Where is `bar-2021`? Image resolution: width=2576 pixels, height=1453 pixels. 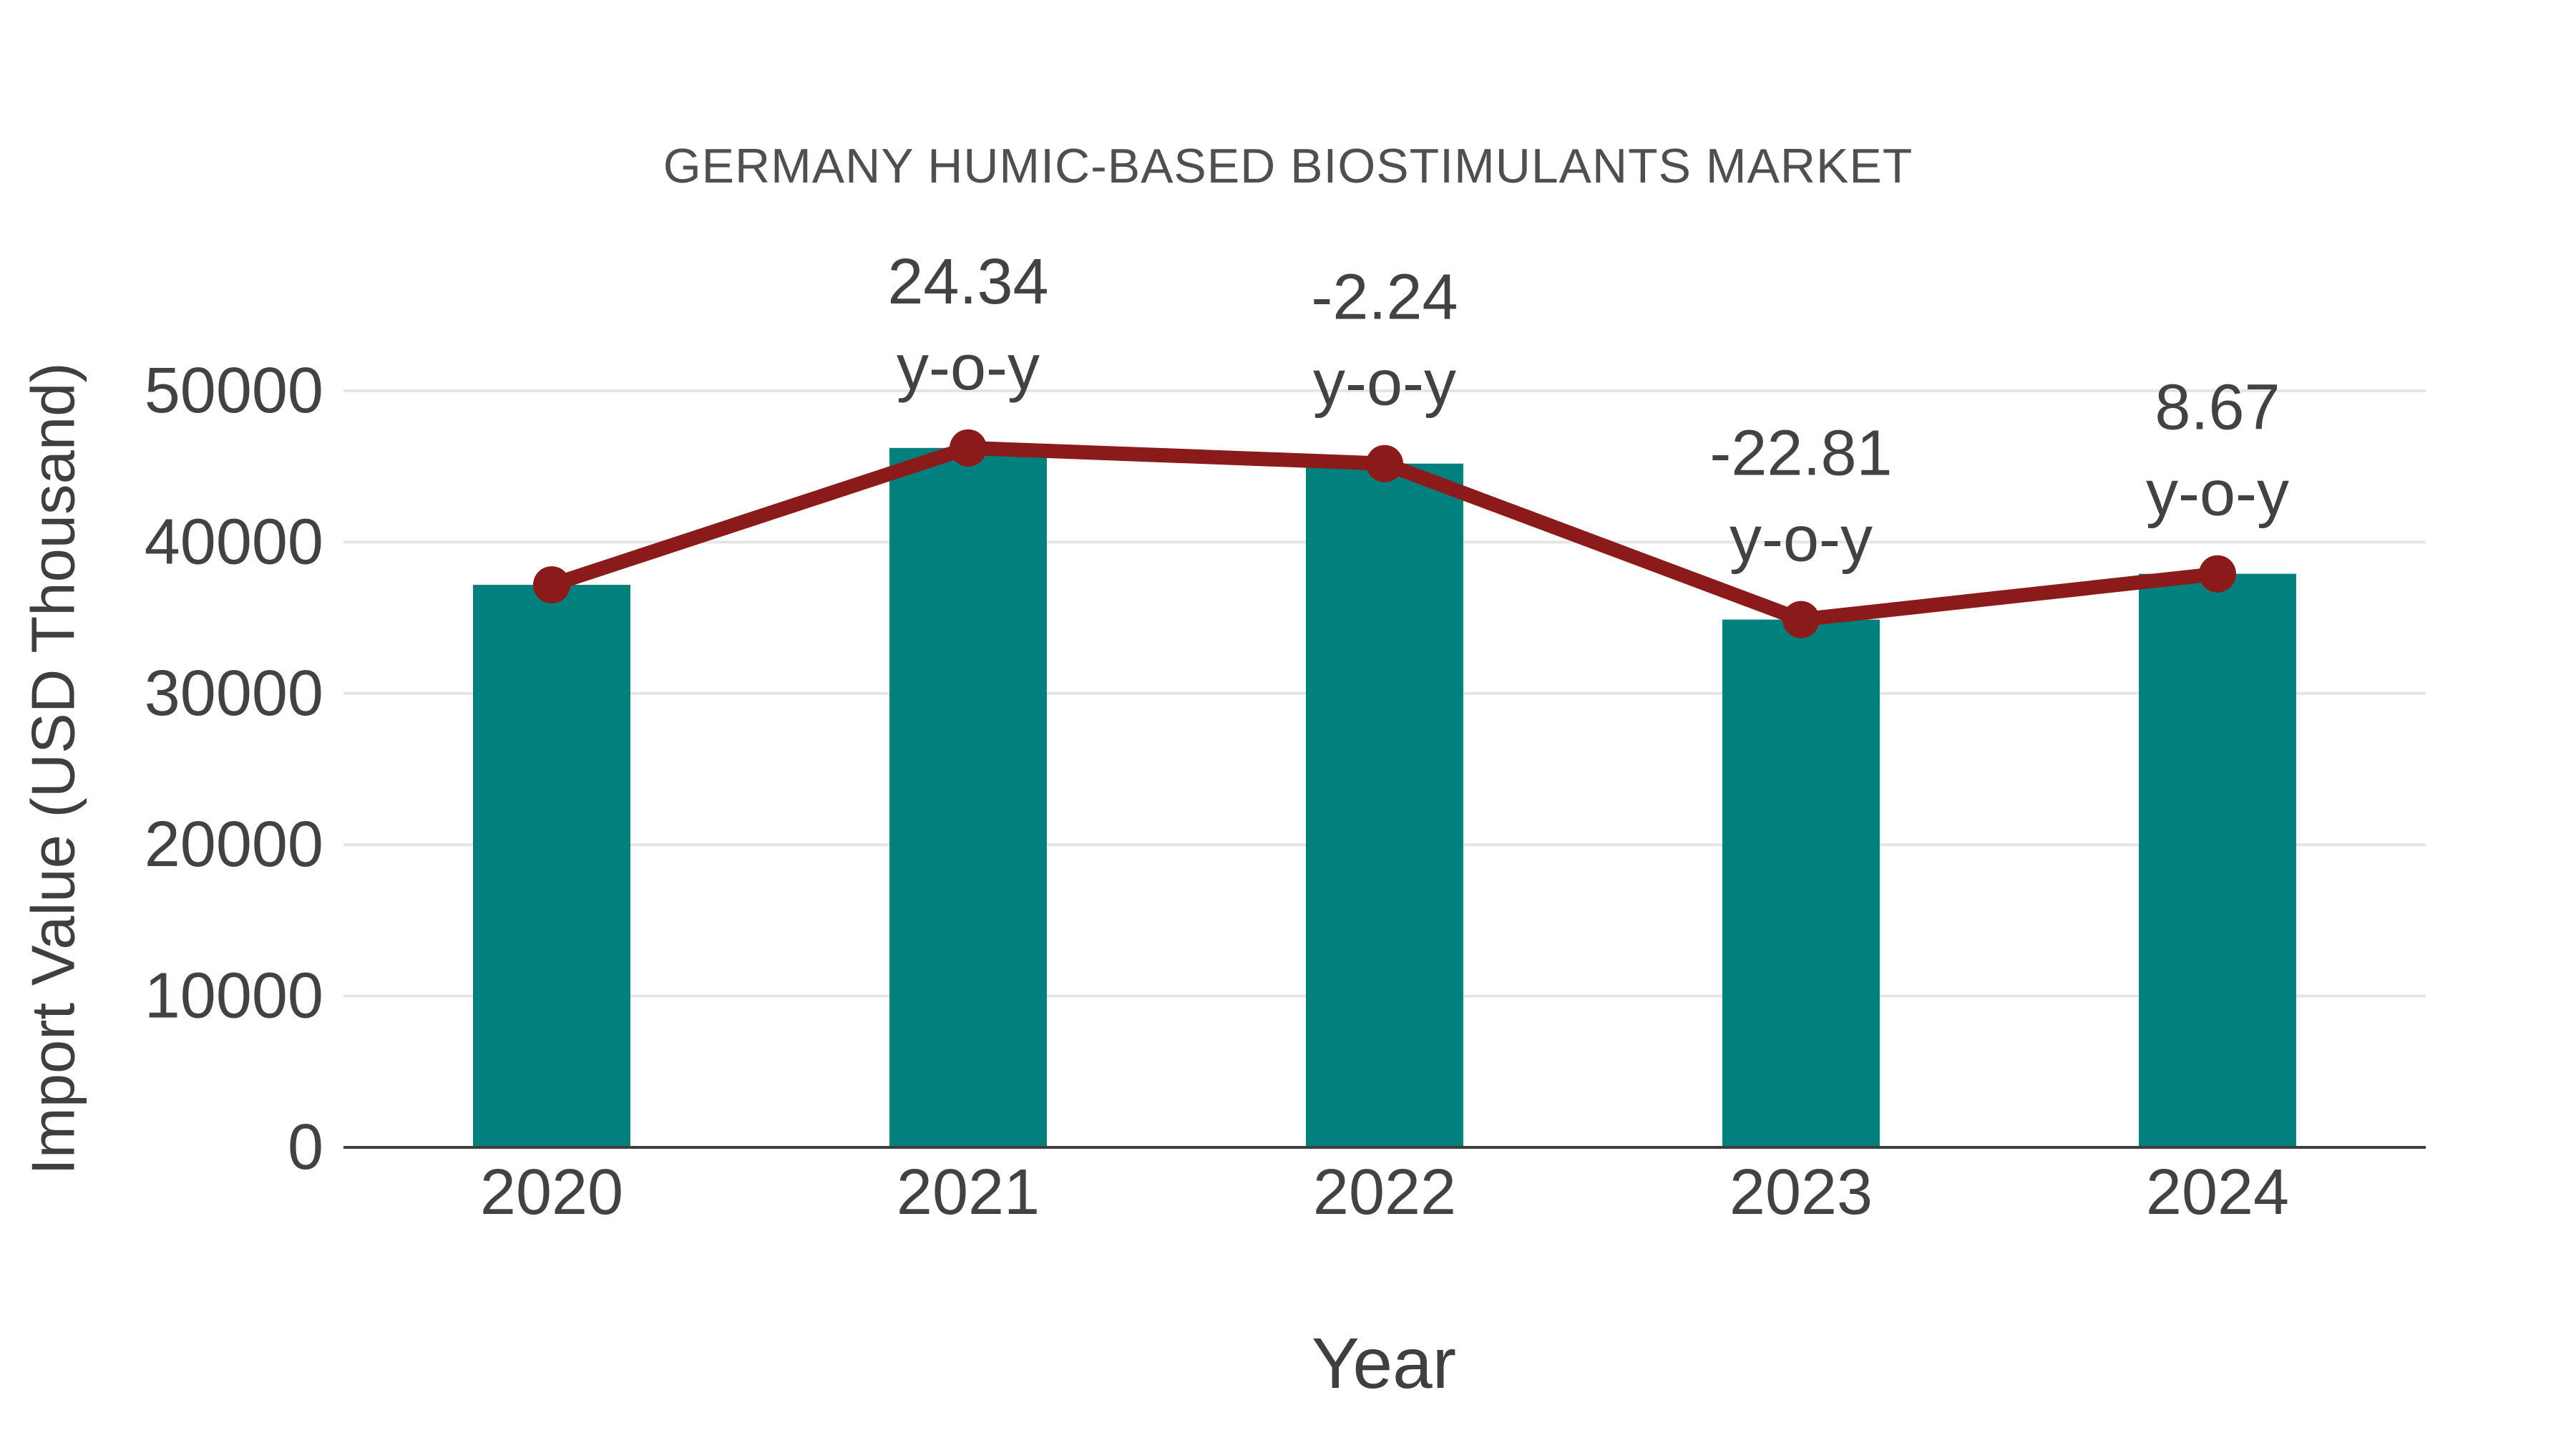 bar-2021 is located at coordinates (968, 797).